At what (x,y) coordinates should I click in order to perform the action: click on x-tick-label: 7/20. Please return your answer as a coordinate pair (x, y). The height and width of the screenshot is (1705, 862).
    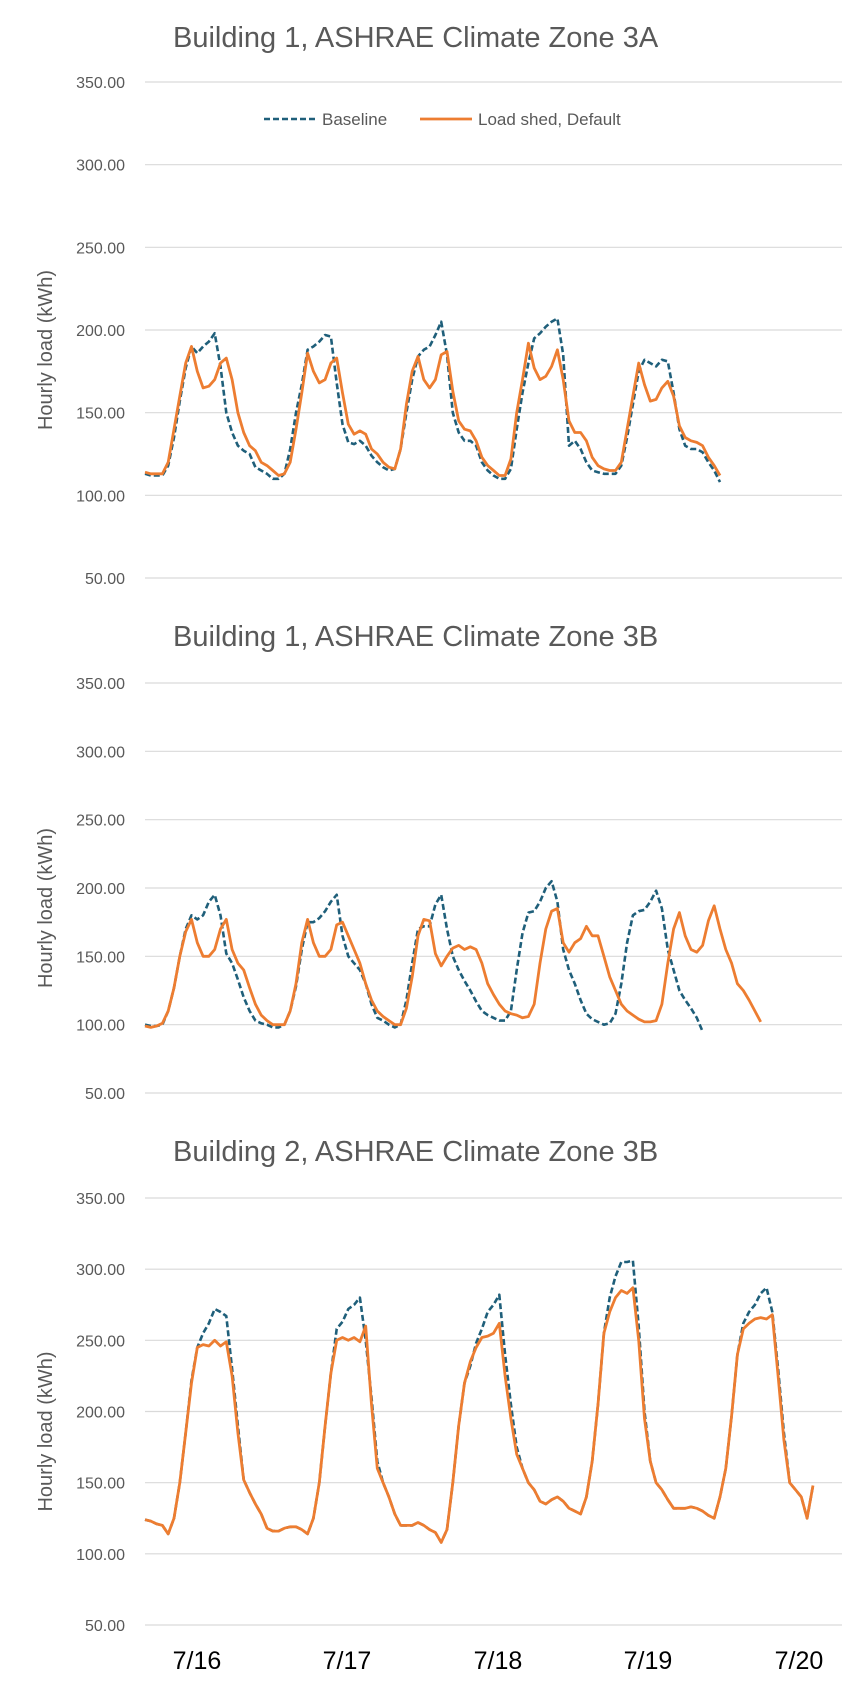
    Looking at the image, I should click on (799, 1661).